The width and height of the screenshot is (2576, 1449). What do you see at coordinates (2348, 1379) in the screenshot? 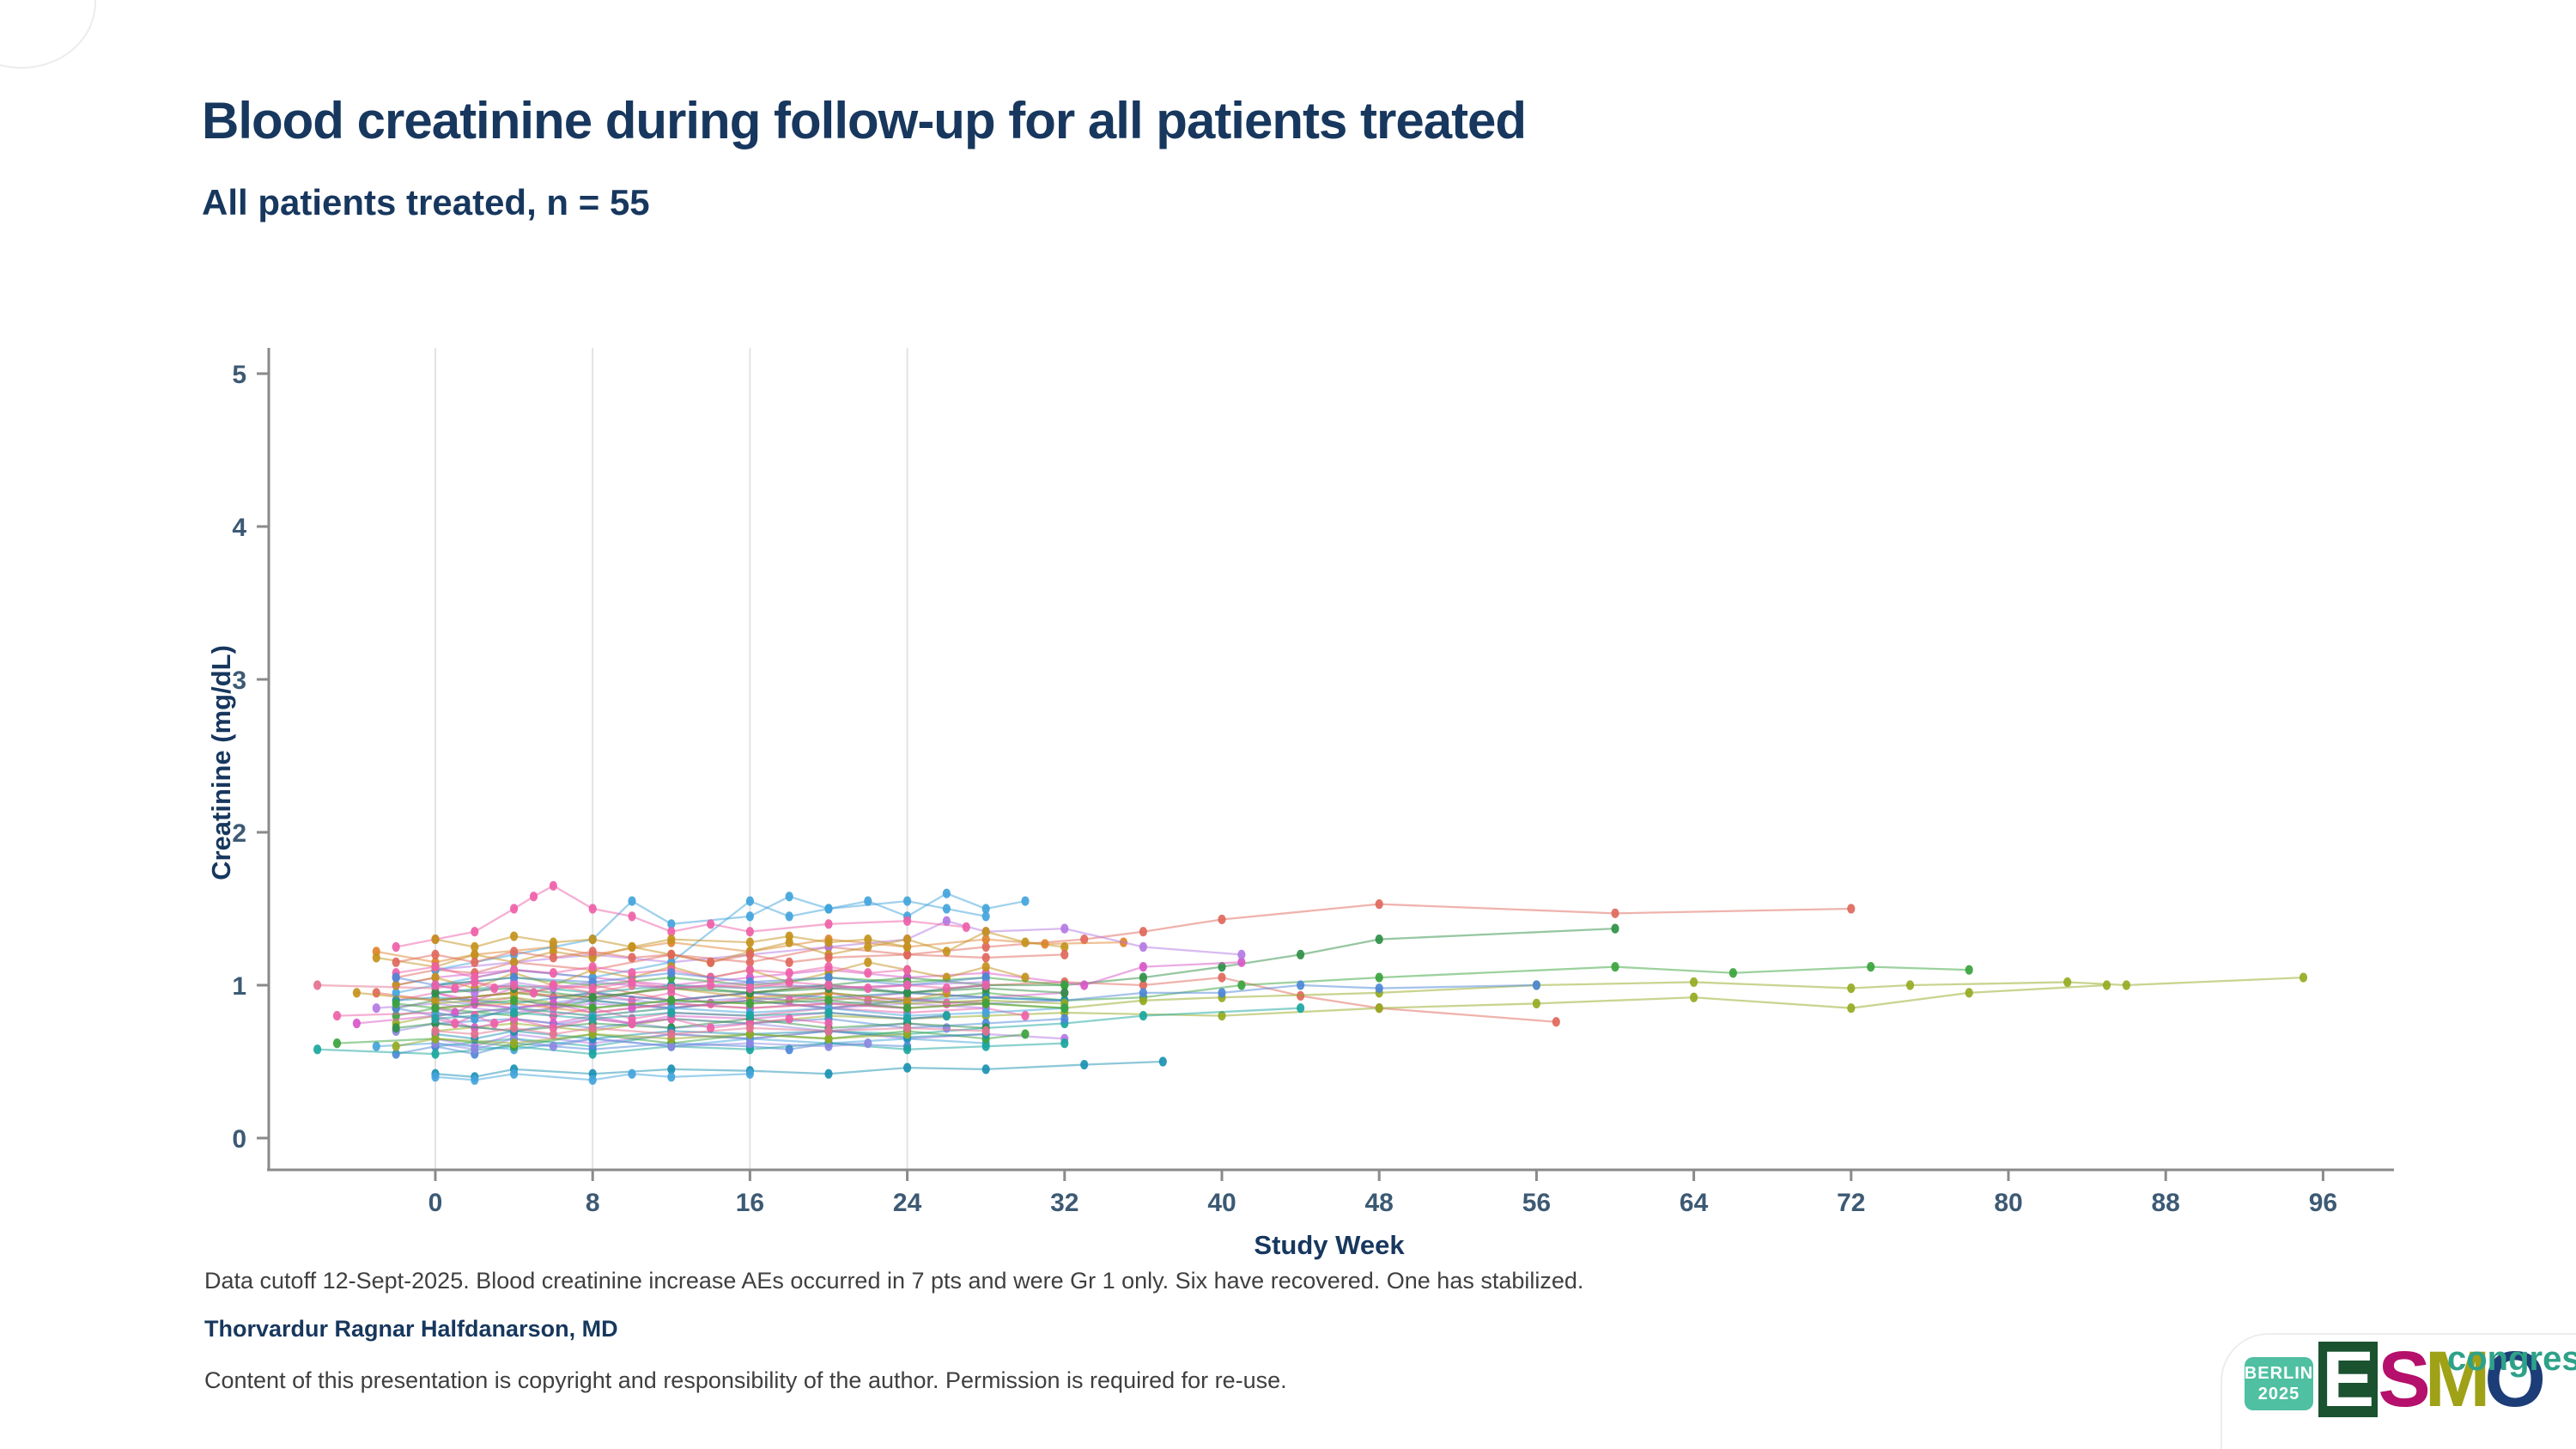
I see `esmo-letter-E: E` at bounding box center [2348, 1379].